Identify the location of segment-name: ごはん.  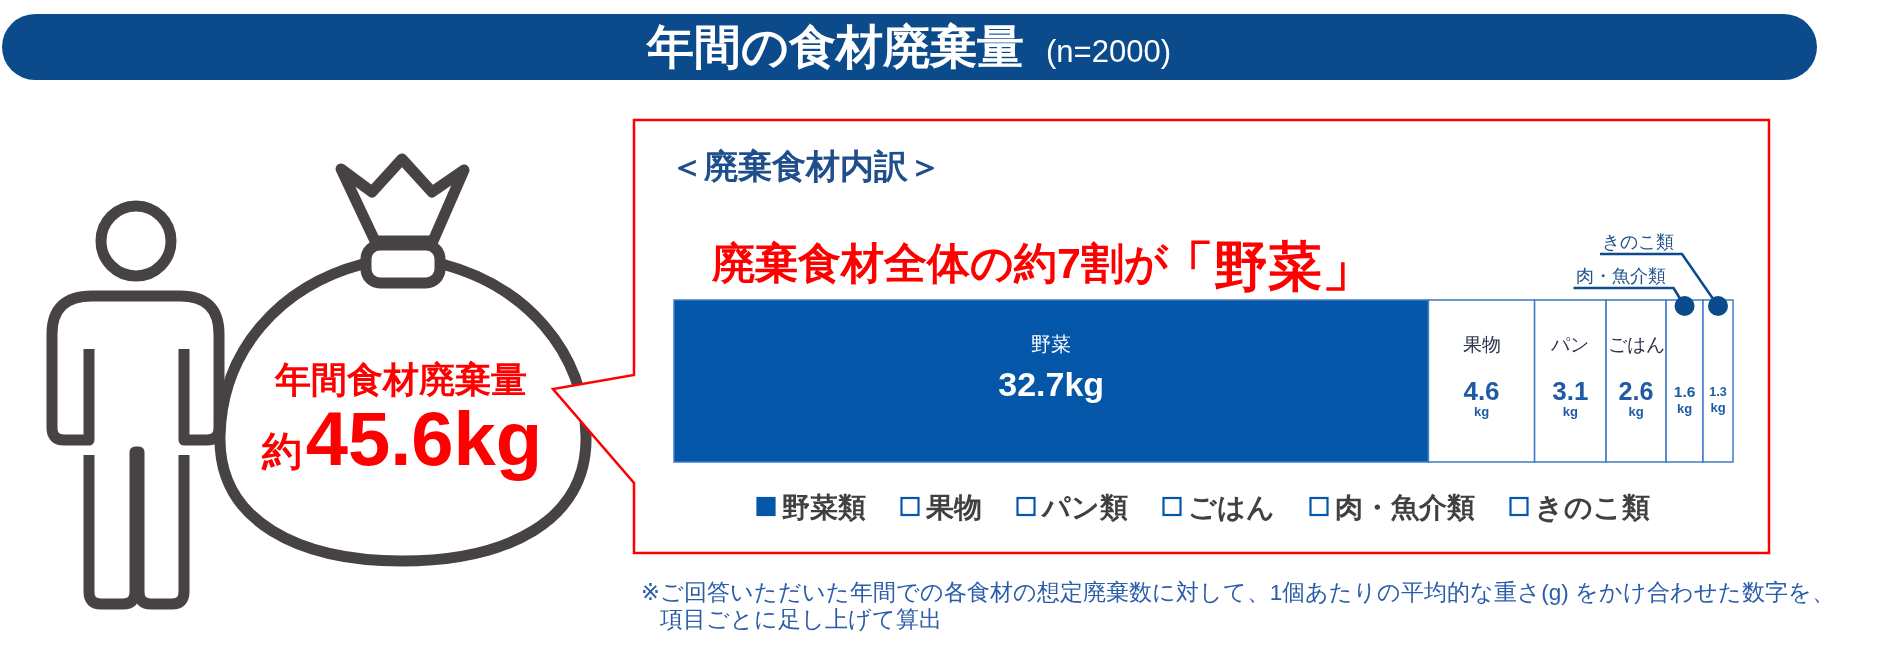
(1636, 344).